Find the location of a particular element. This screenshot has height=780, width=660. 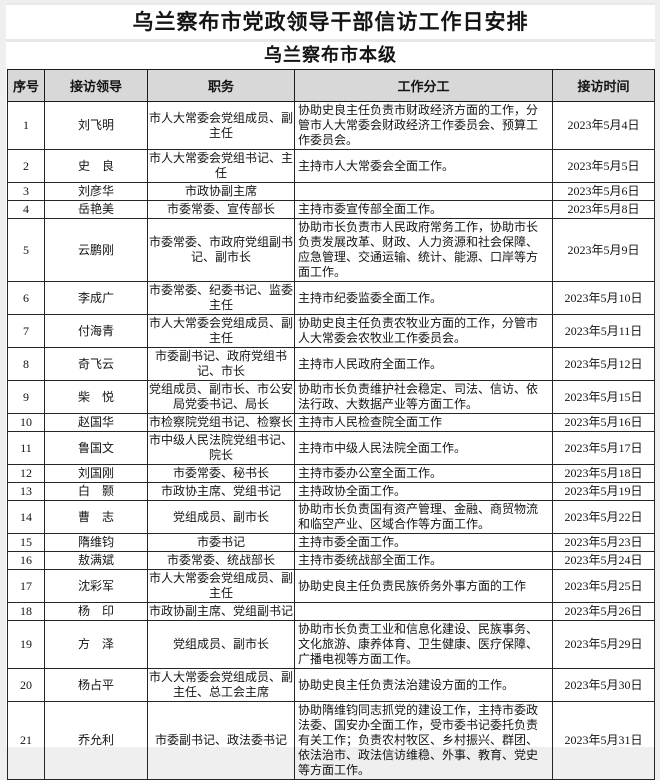

cell-position: 市委常委、市政府党组副书记、副市长 is located at coordinates (221, 250).